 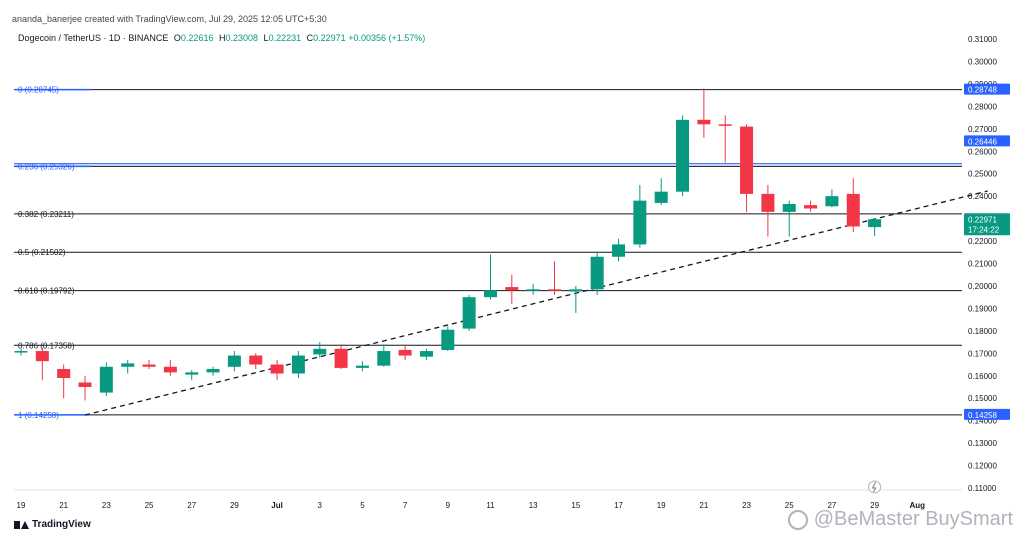 I want to click on y-tick-label: 0.25000, so click(x=982, y=174).